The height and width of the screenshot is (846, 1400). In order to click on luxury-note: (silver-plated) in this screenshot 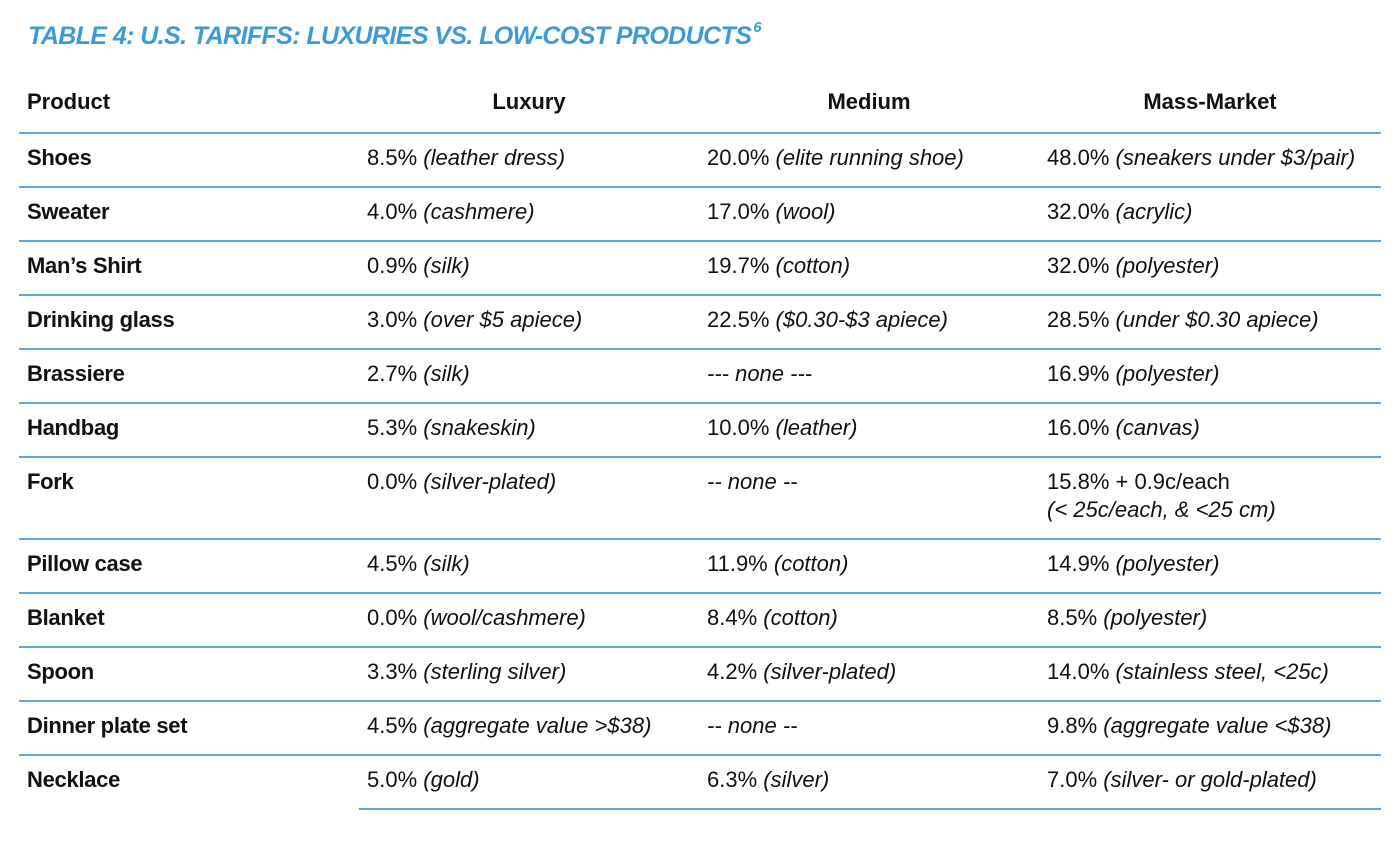, I will do `click(490, 481)`.